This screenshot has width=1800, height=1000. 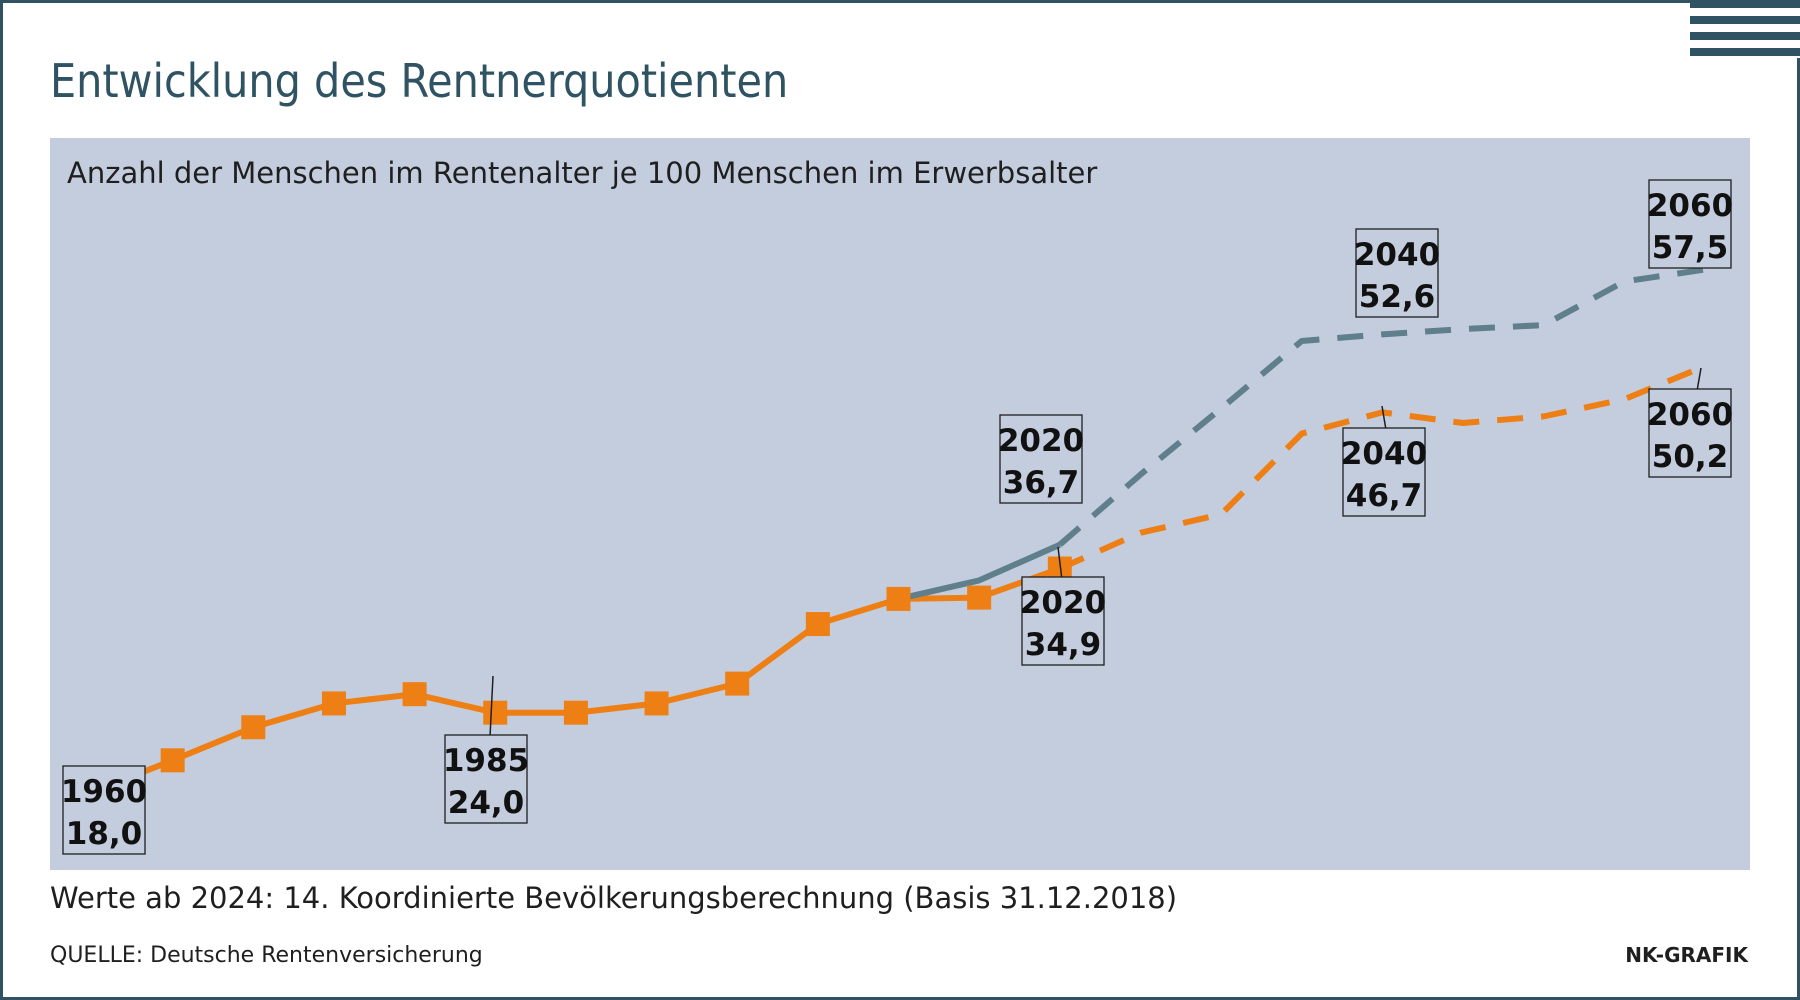 I want to click on data-point-2000, so click(x=737, y=683).